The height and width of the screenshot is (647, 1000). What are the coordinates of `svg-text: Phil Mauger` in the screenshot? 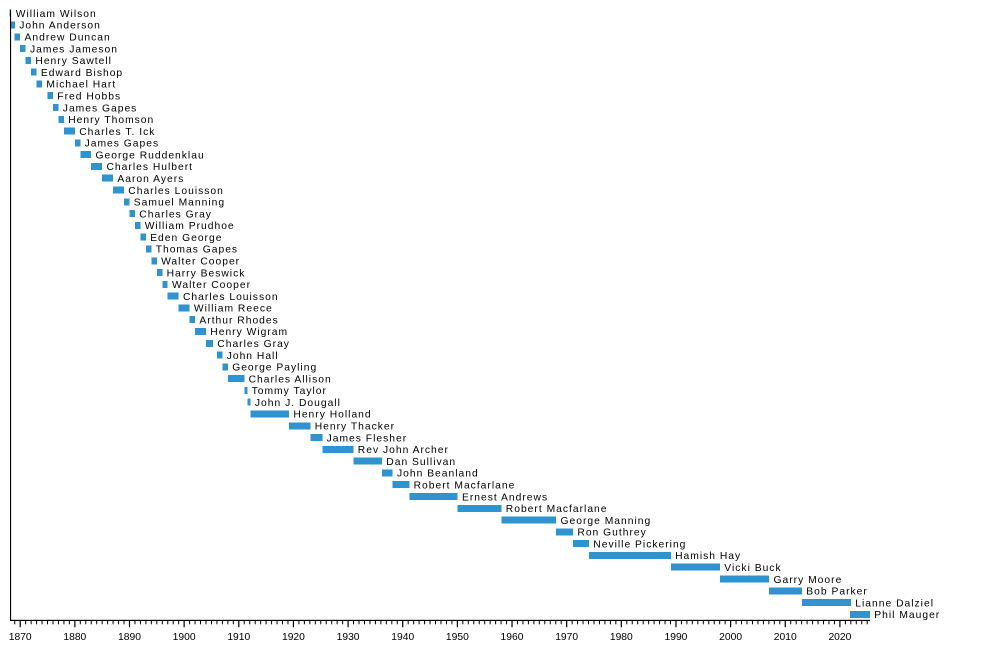 It's located at (907, 615).